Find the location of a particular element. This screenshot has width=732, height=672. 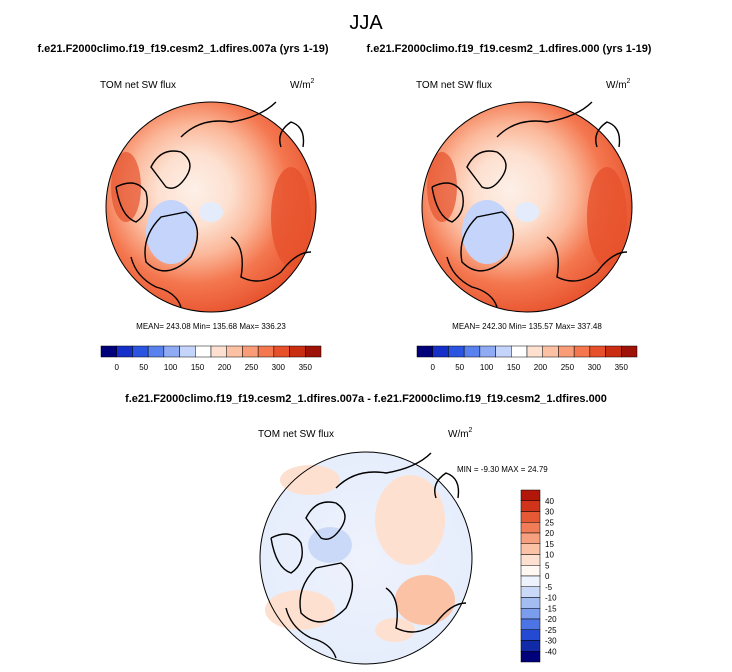

figure-title: JJA is located at coordinates (366, 23).